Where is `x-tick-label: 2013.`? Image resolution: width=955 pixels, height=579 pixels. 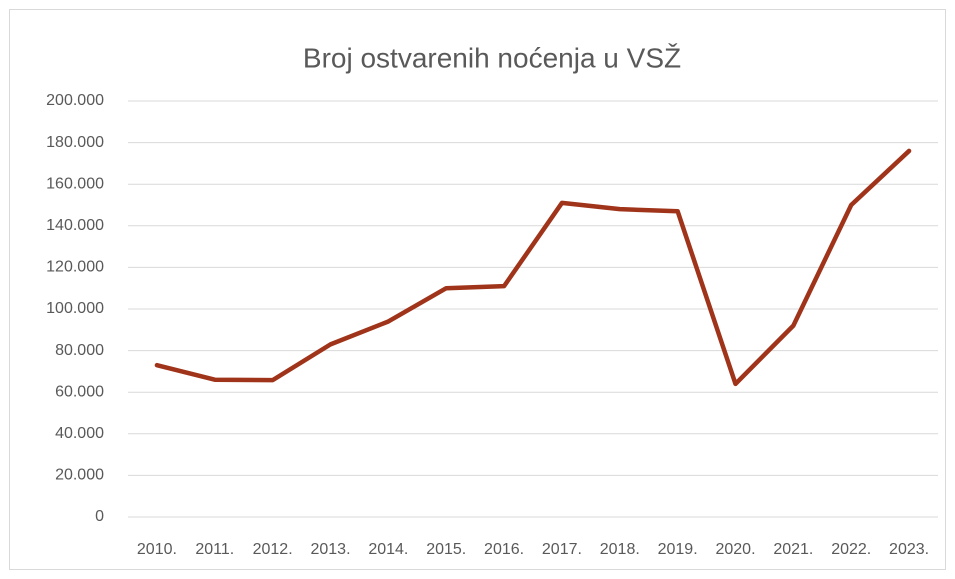
x-tick-label: 2013. is located at coordinates (330, 549).